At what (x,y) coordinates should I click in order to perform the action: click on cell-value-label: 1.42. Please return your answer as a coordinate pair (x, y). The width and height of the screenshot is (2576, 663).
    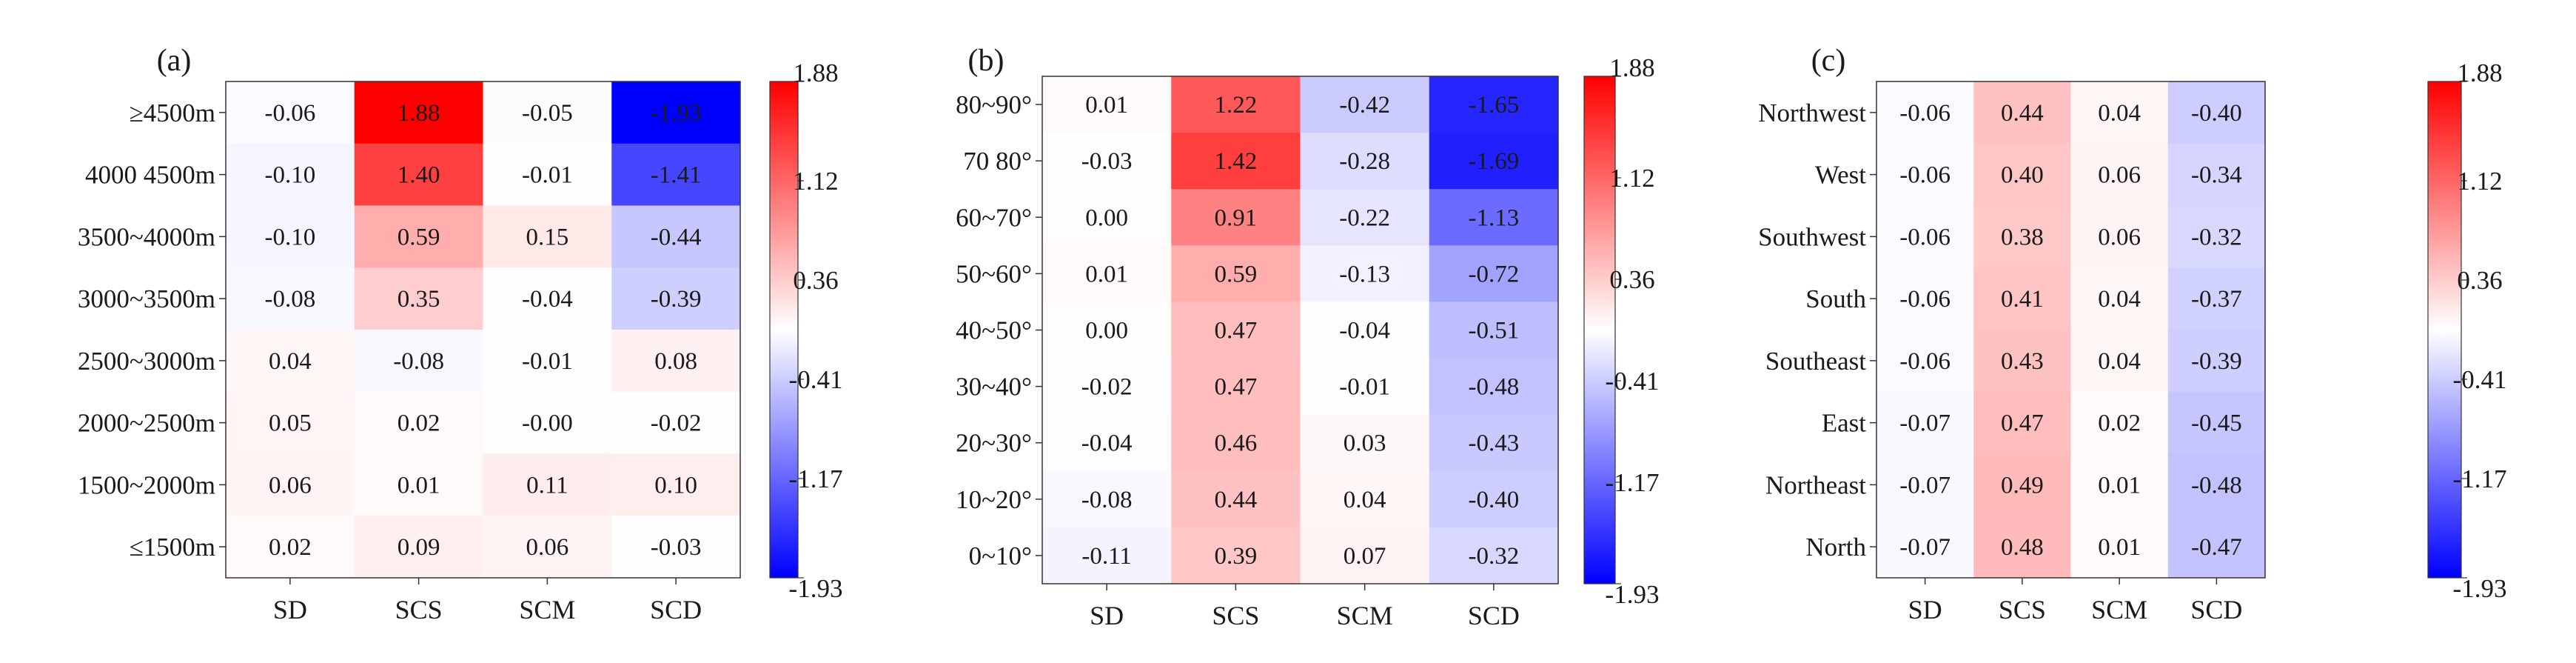
    Looking at the image, I should click on (1236, 162).